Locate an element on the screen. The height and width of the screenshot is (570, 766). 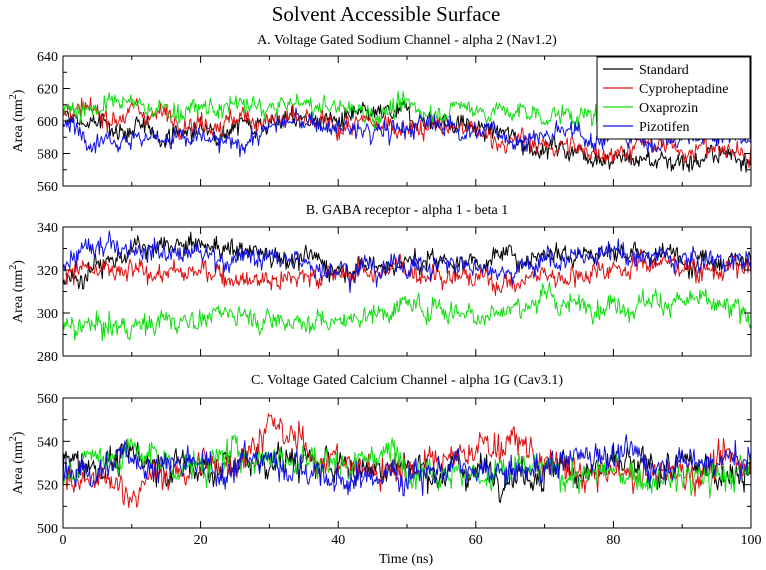
y-tick-label: 640 is located at coordinates (47, 57).